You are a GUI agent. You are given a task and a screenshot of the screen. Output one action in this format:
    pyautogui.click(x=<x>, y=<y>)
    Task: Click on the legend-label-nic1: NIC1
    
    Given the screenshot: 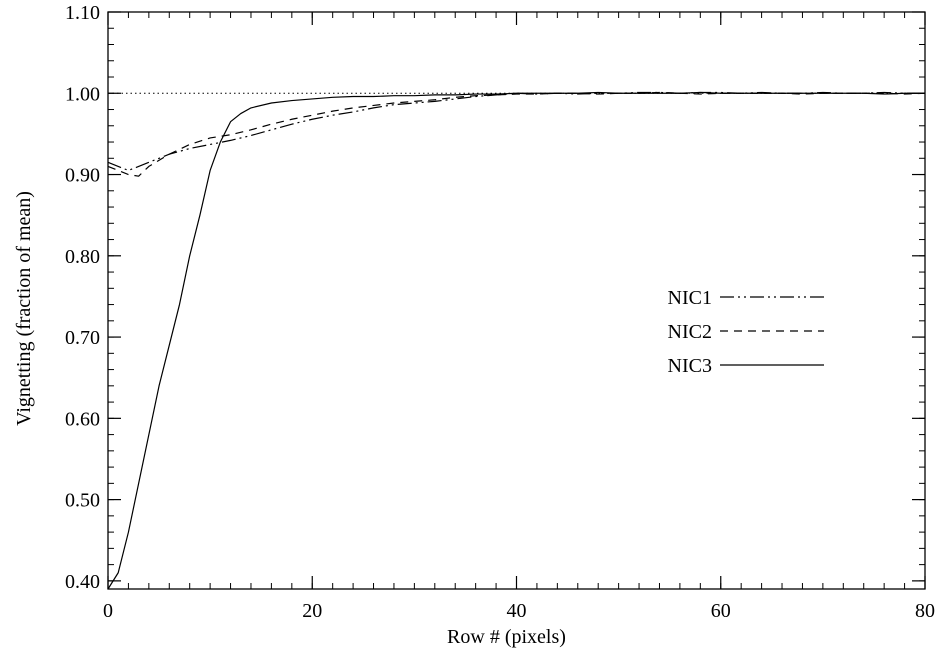 What is the action you would take?
    pyautogui.click(x=690, y=298)
    